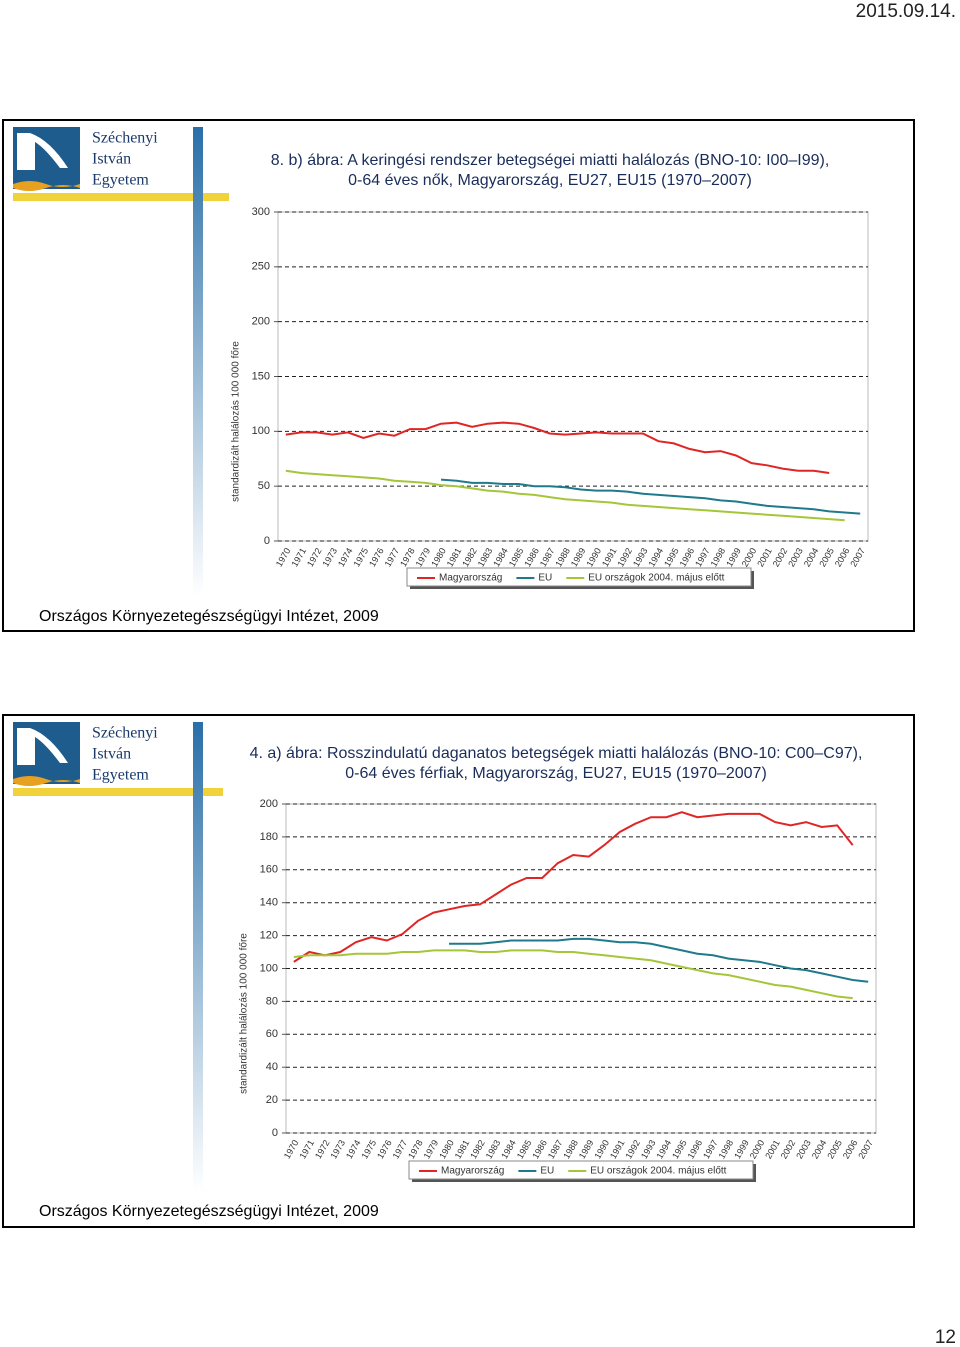  Describe the element at coordinates (264, 486) in the screenshot. I see `y-tick-label: 50` at that location.